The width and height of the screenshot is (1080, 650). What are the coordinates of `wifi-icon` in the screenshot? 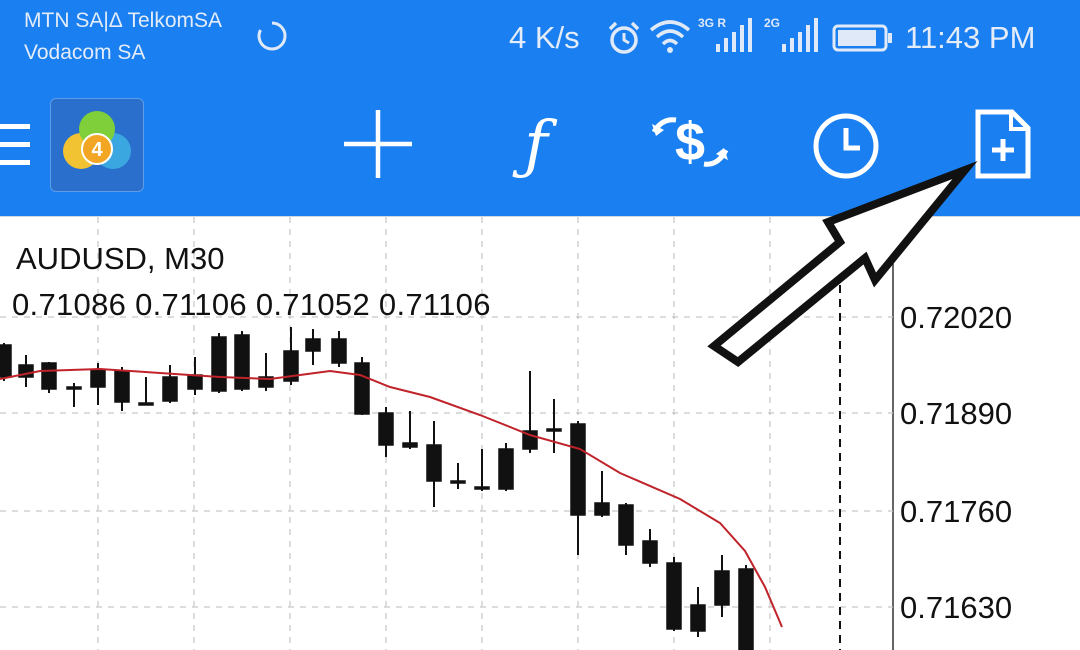 It's located at (670, 36).